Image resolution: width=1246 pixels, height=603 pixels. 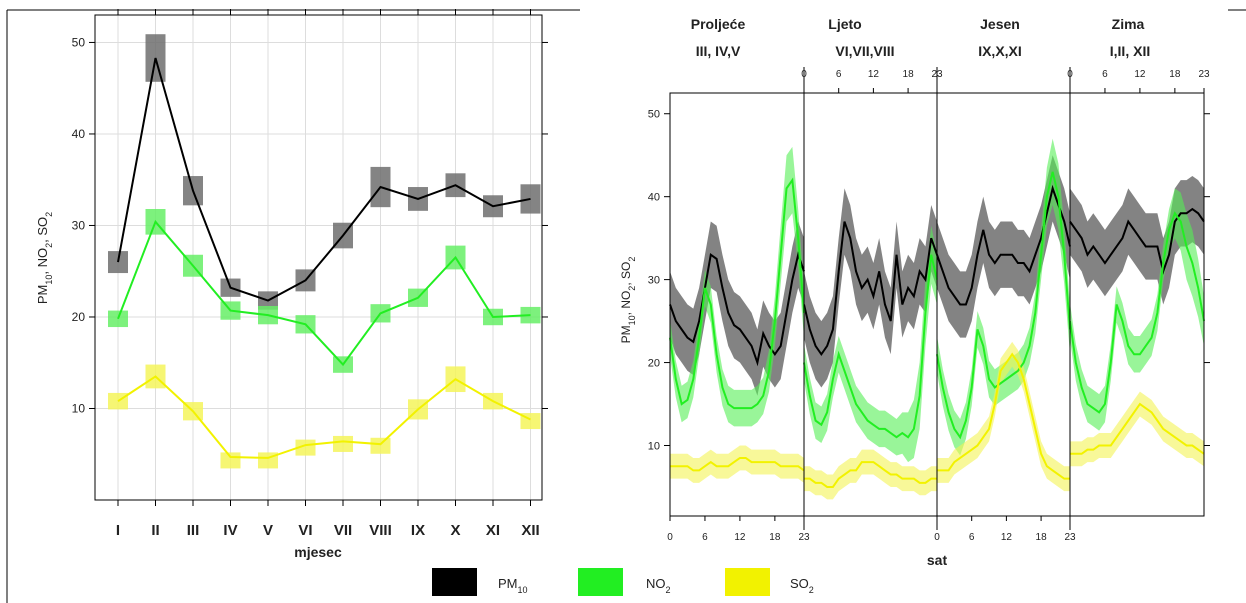 I want to click on so2-legend-swatch, so click(x=747, y=582).